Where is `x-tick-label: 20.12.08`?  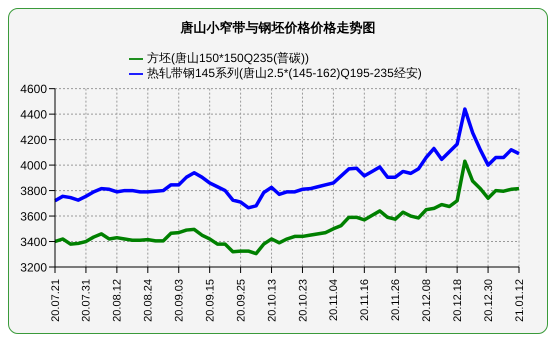 x-tick-label: 20.12.08 is located at coordinates (427, 300).